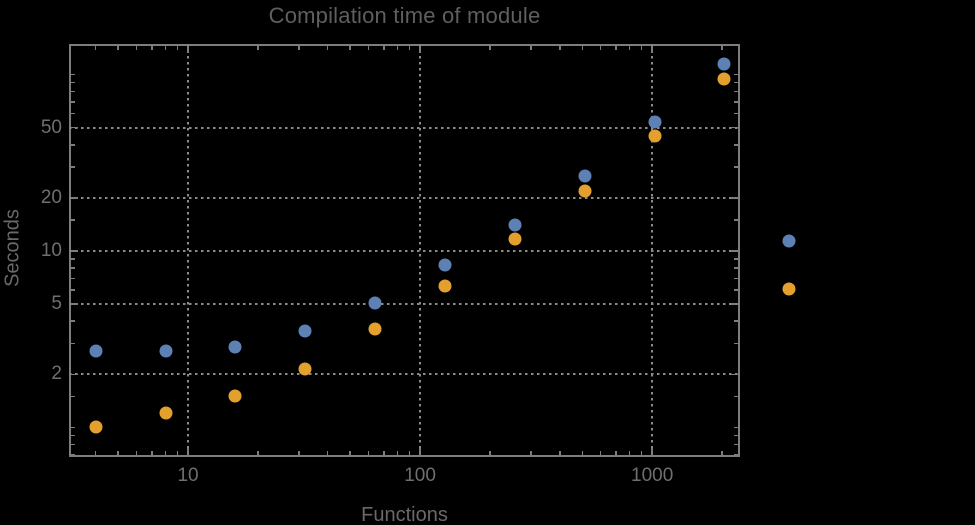 The width and height of the screenshot is (975, 525). Describe the element at coordinates (51, 127) in the screenshot. I see `y-tick-label: 50` at that location.